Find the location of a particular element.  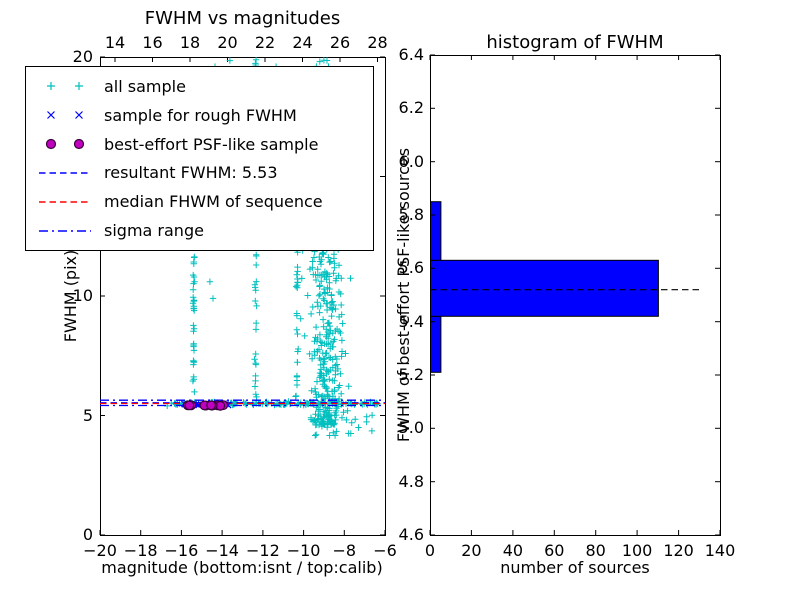

legend-row: sigma range is located at coordinates (202, 231).